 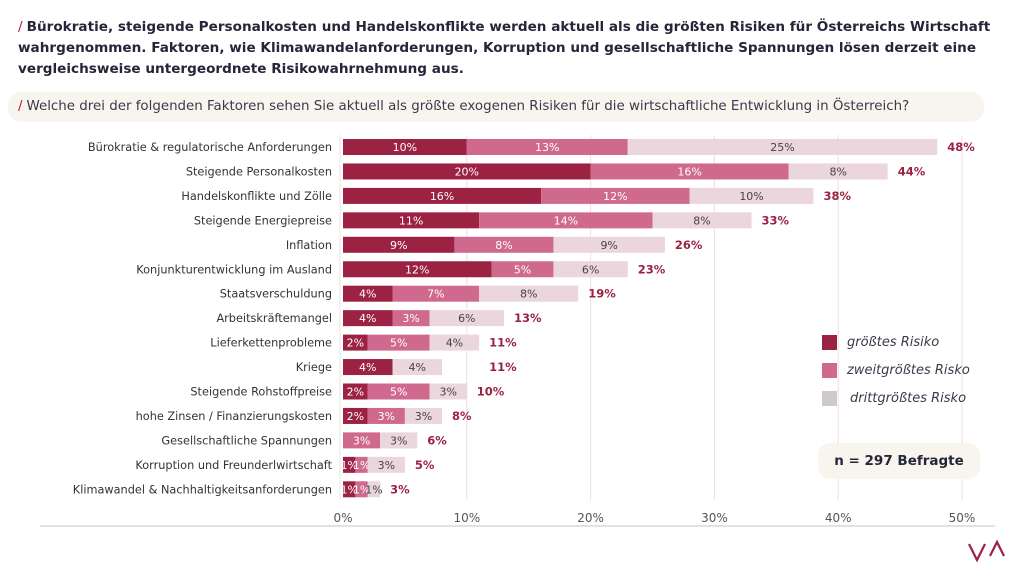 I want to click on segment-label: 12%, so click(x=615, y=196).